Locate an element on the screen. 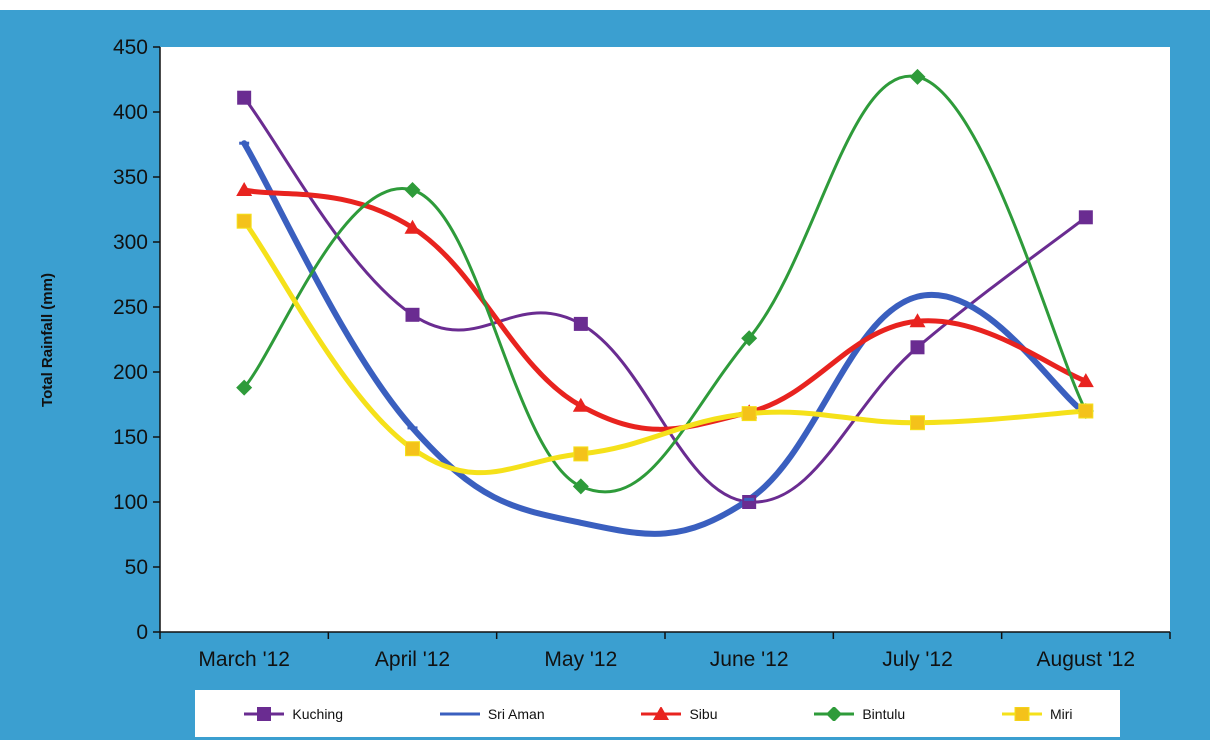 This screenshot has height=740, width=1210. y-tick-label: 0 is located at coordinates (142, 632).